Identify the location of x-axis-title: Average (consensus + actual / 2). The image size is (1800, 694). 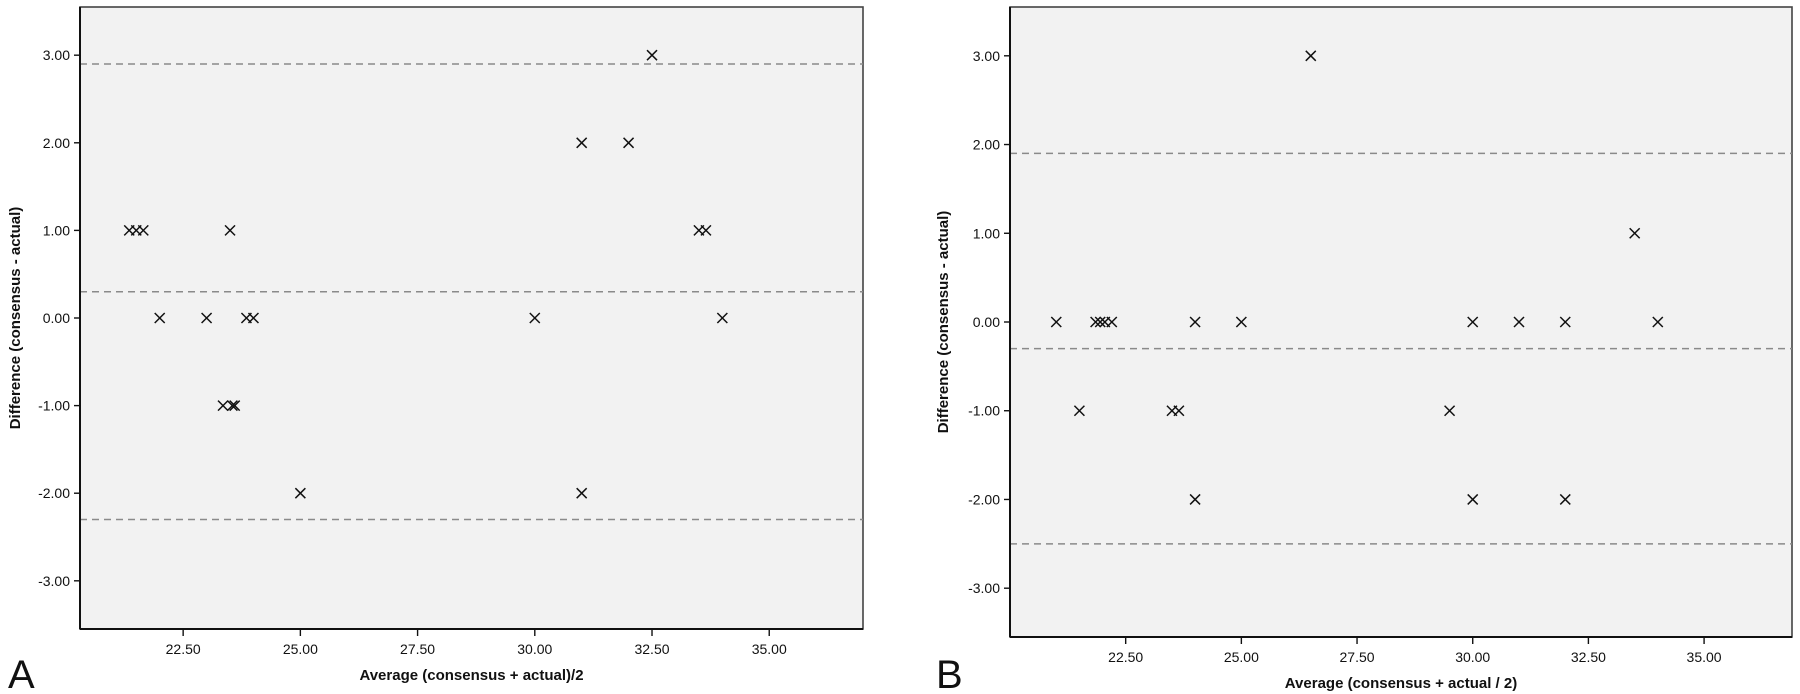
(1401, 683).